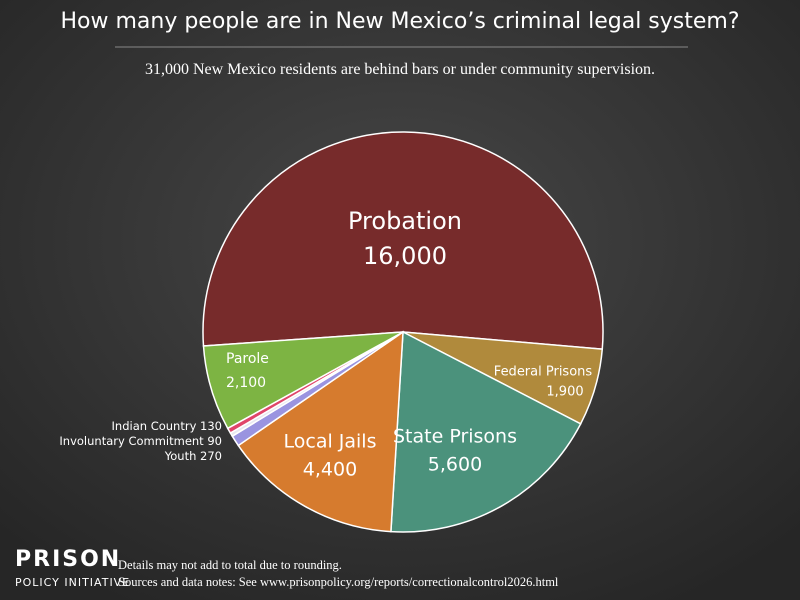 Image resolution: width=800 pixels, height=600 pixels. I want to click on slice-label: Youth 270, so click(193, 456).